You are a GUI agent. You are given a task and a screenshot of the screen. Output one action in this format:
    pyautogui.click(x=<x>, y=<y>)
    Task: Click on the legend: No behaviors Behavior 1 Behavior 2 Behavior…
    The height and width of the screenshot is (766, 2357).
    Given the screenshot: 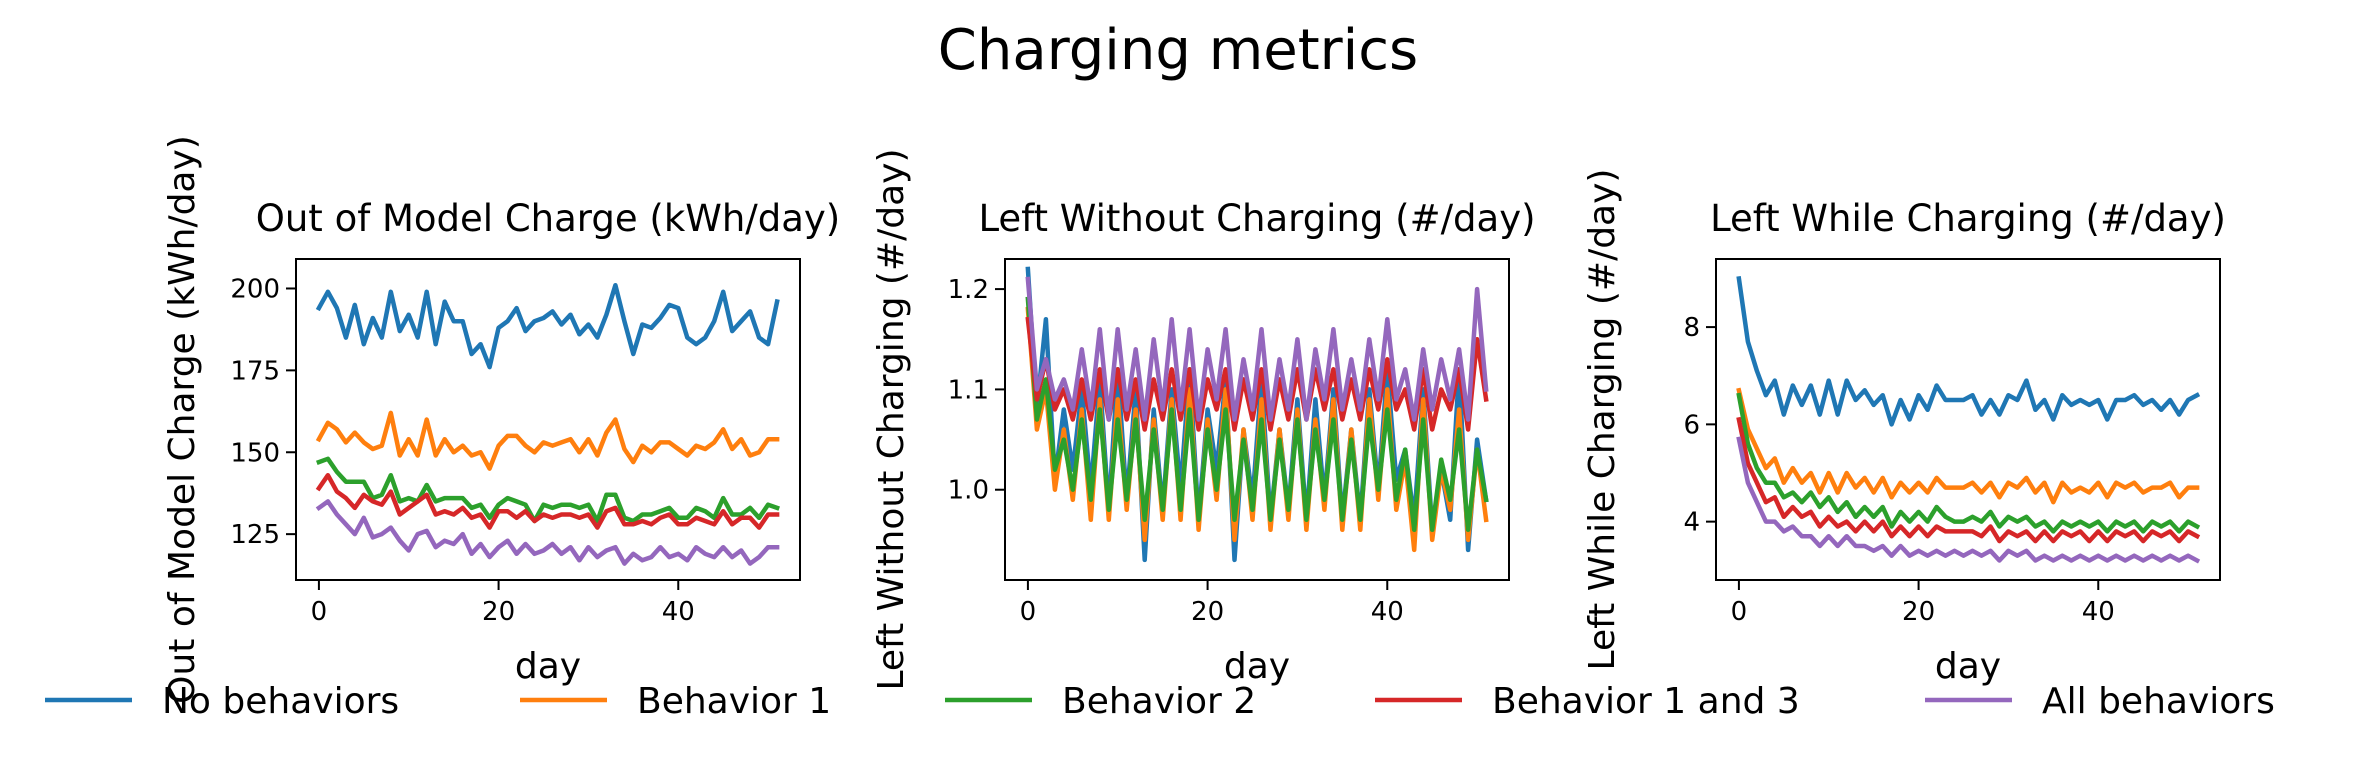 What is the action you would take?
    pyautogui.click(x=1160, y=701)
    